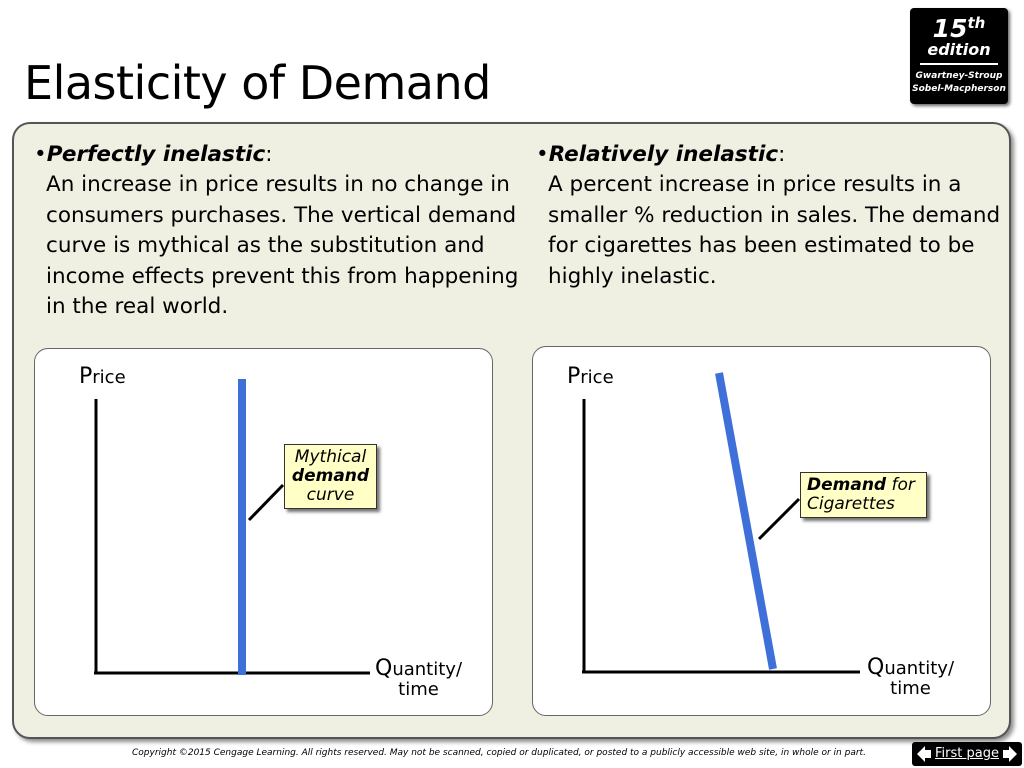 This screenshot has width=1024, height=768. I want to click on first-page-label: First page, so click(967, 753).